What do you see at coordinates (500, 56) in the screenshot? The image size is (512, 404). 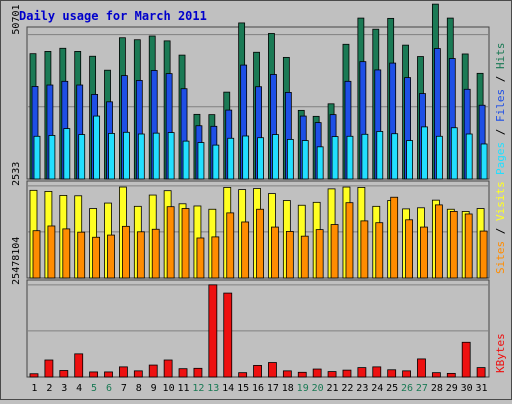 I see `legend-hits: Hits` at bounding box center [500, 56].